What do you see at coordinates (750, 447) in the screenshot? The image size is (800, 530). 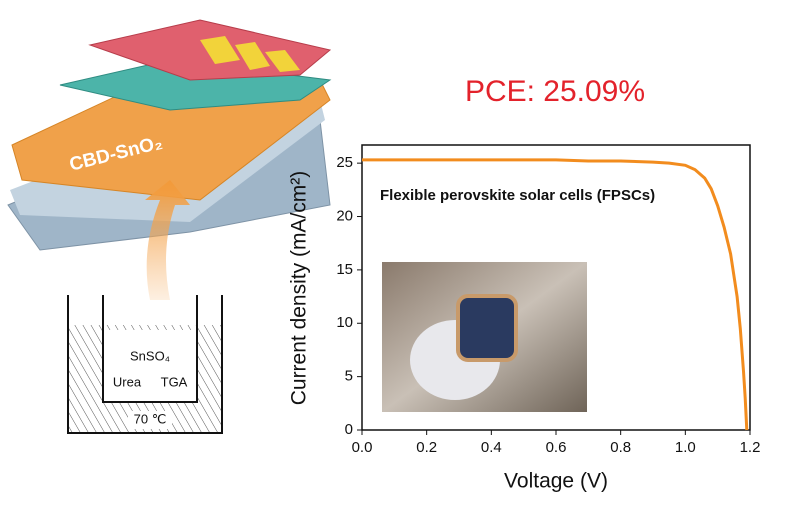 I see `x-tick-label: 1.2` at bounding box center [750, 447].